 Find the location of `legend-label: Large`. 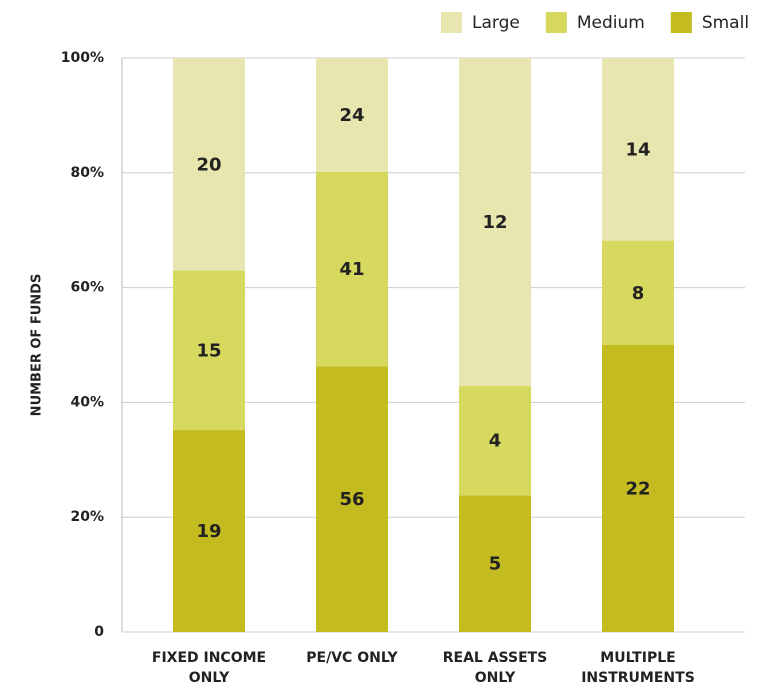

legend-label: Large is located at coordinates (496, 23).